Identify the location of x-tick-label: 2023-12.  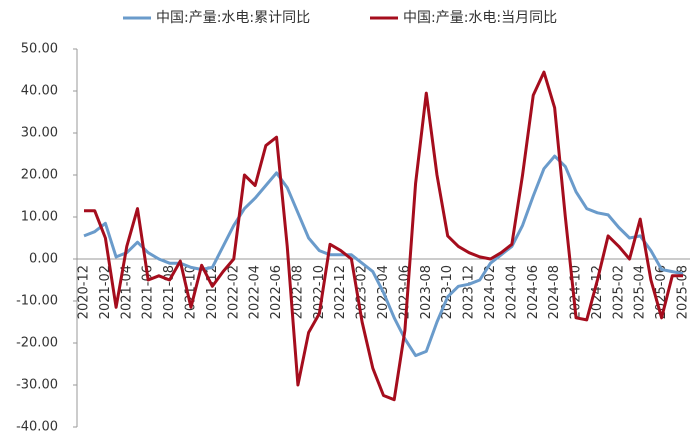
(469, 292).